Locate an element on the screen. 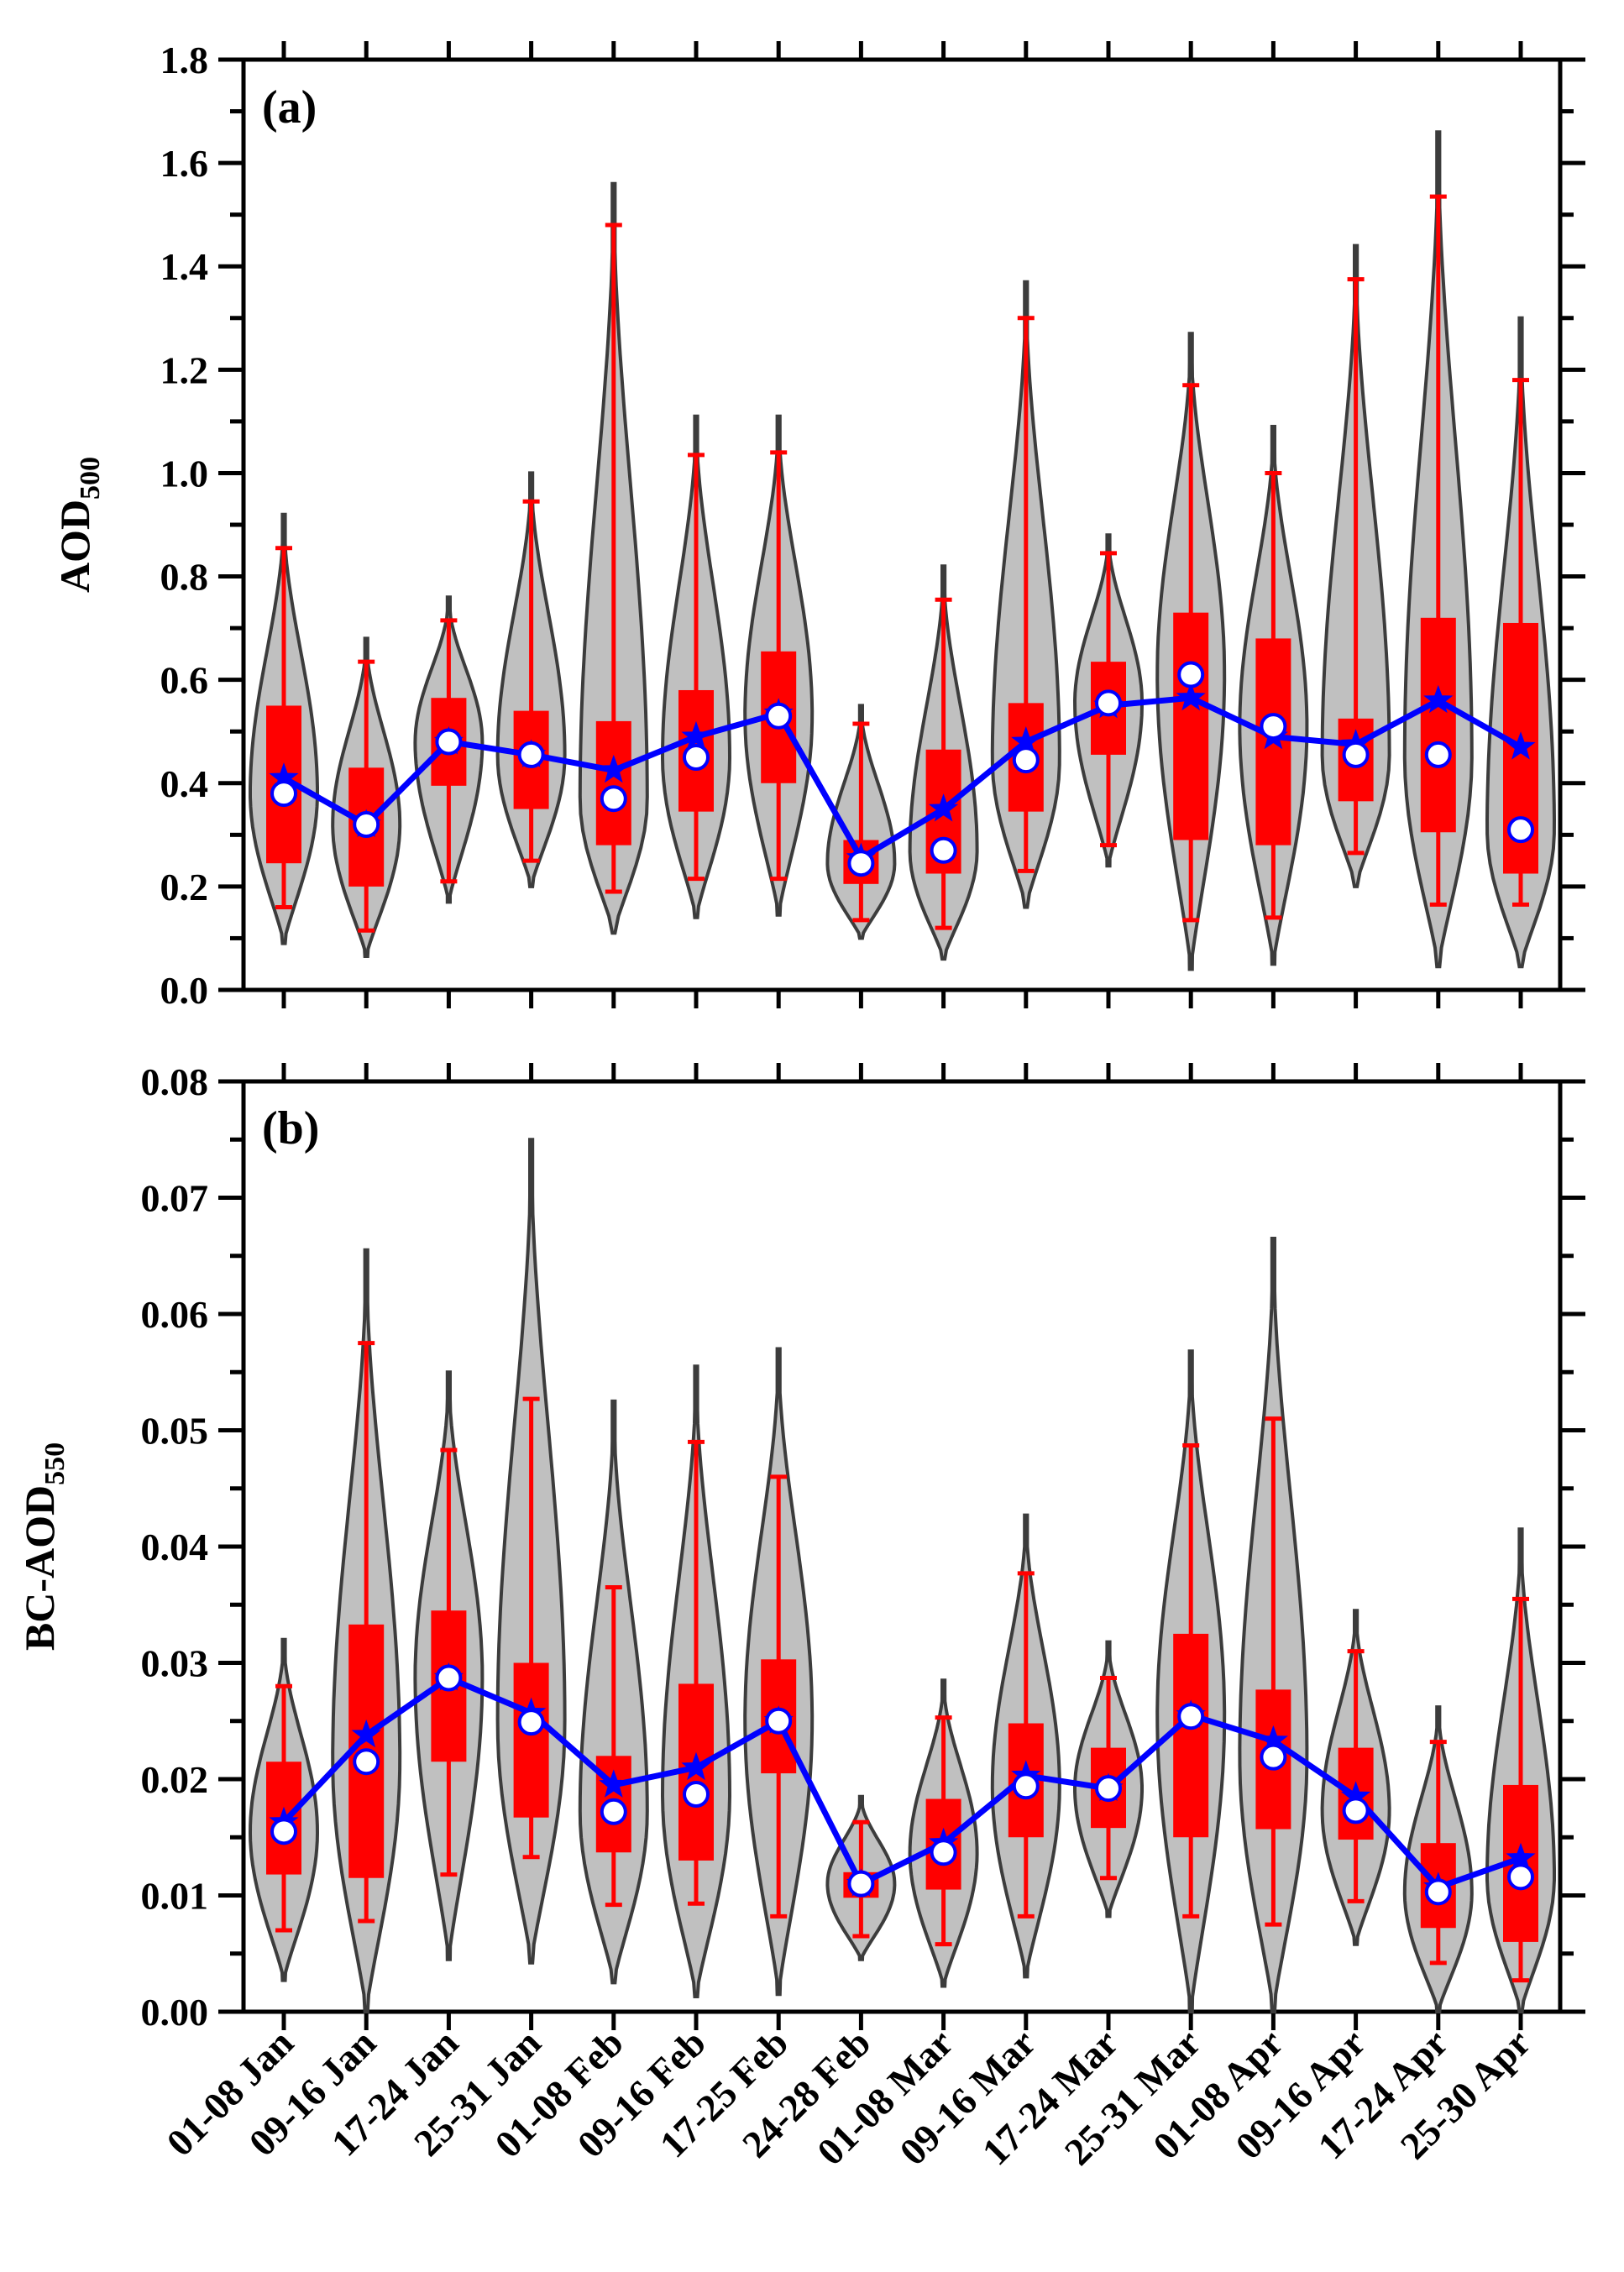 This screenshot has width=1624, height=2272. panel-b-median-marker-01-08-apr is located at coordinates (1273, 1757).